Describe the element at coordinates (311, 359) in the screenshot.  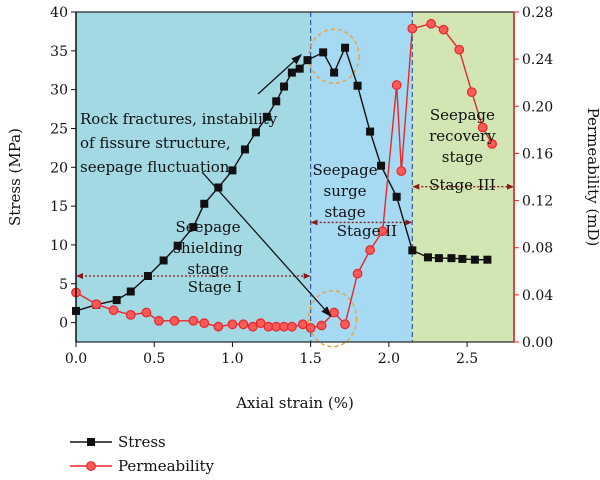
I see `x-tick-label-3: 1.5` at that location.